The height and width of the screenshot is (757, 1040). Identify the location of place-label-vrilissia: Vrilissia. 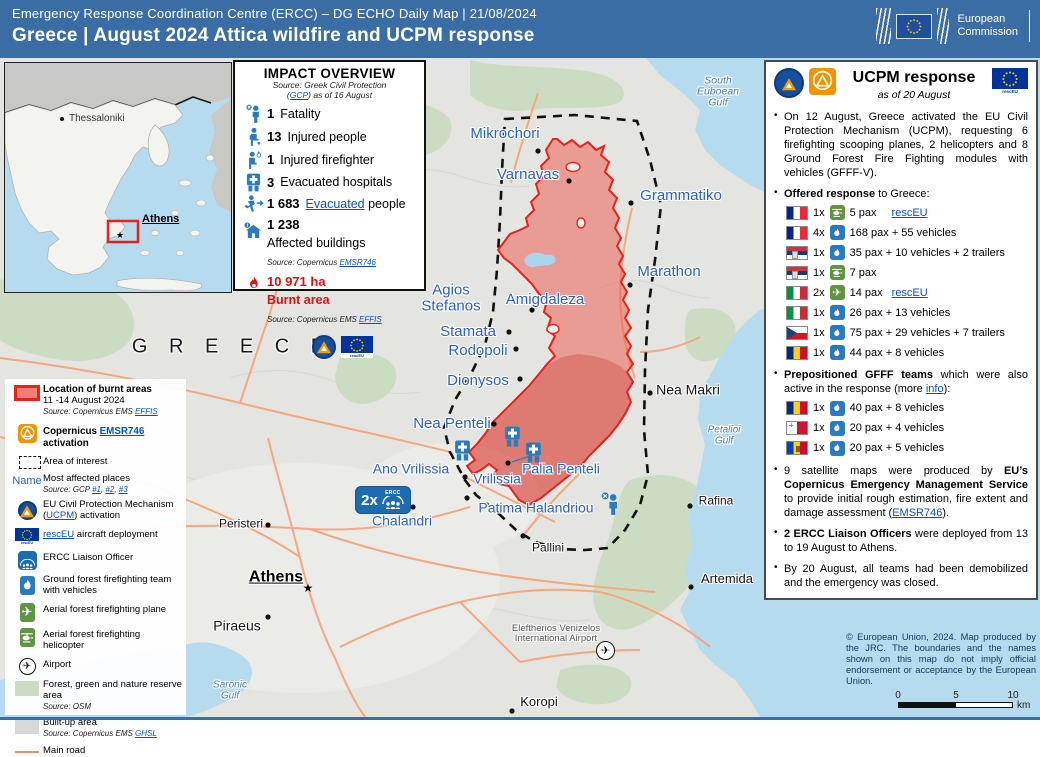
(497, 478).